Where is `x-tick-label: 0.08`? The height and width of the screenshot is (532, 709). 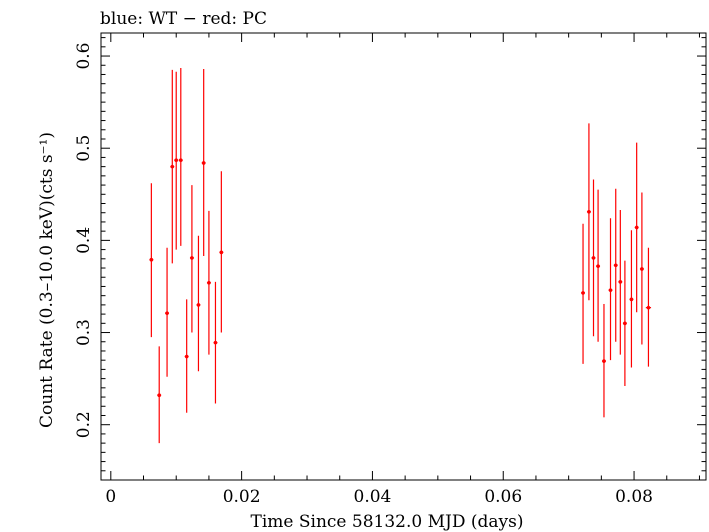 x-tick-label: 0.08 is located at coordinates (634, 497).